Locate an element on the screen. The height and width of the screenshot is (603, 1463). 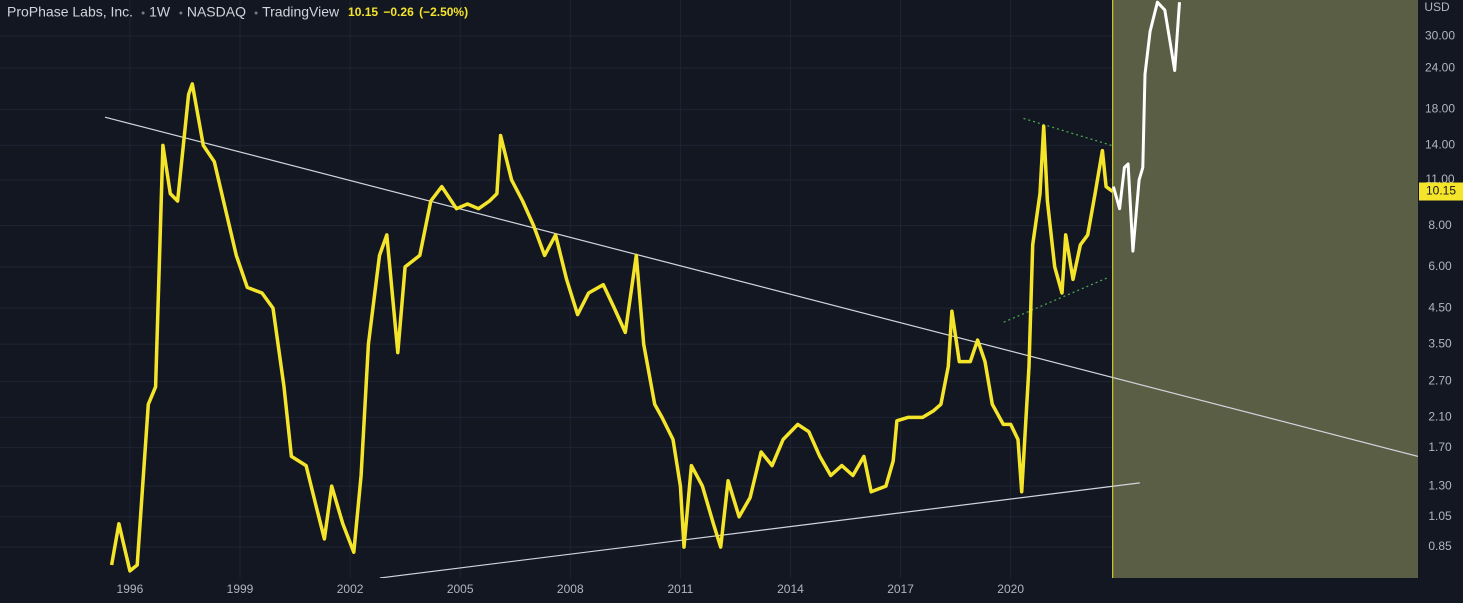
y-tick-label: 30.00 is located at coordinates (1440, 35).